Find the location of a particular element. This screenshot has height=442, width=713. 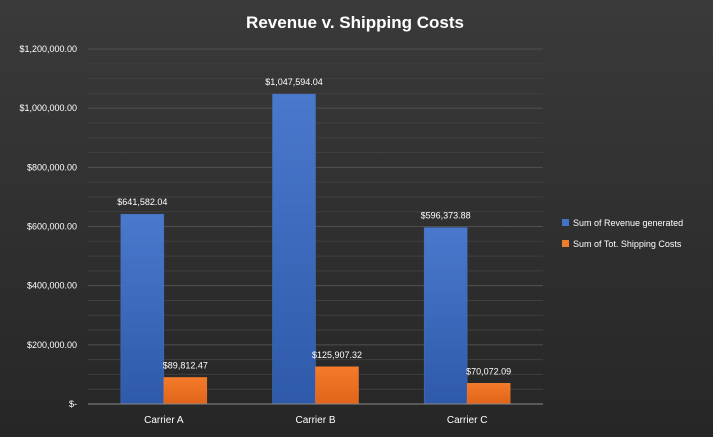

legend-label-revenue: Sum of Revenue generated is located at coordinates (628, 223).